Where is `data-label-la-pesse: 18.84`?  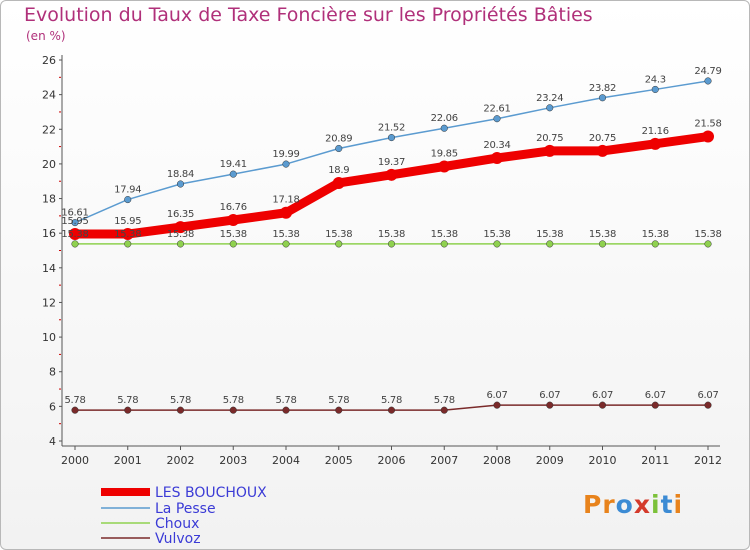
data-label-la-pesse: 18.84 is located at coordinates (180, 174).